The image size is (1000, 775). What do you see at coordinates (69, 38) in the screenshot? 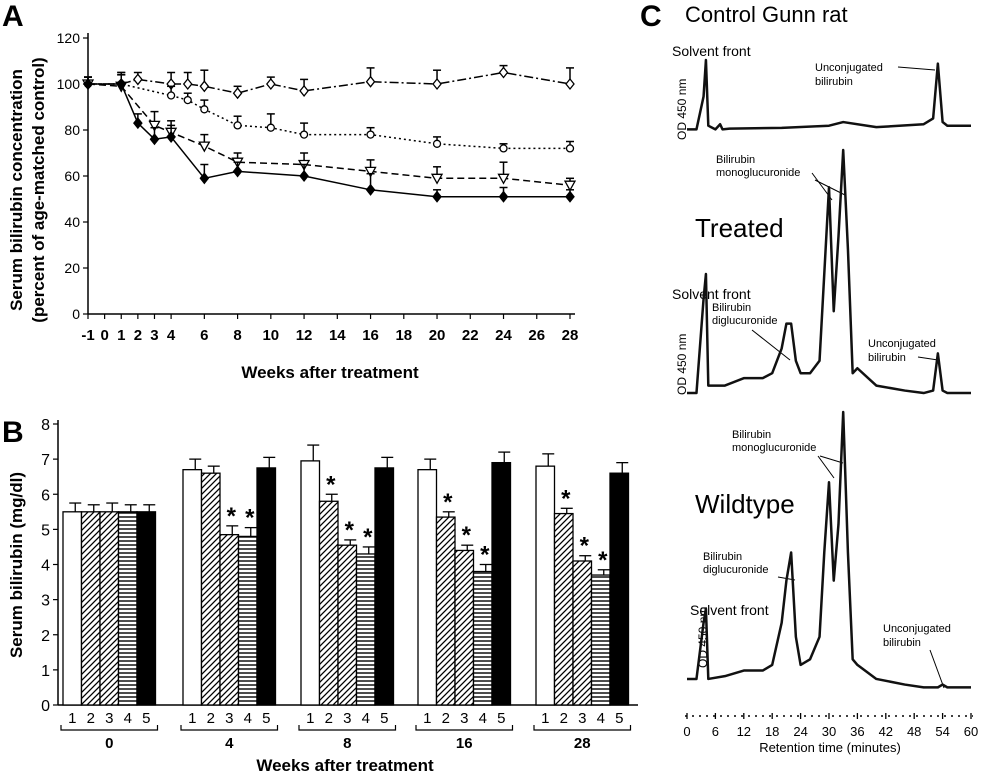
I see `panel-a-y-tick-label: 120` at bounding box center [69, 38].